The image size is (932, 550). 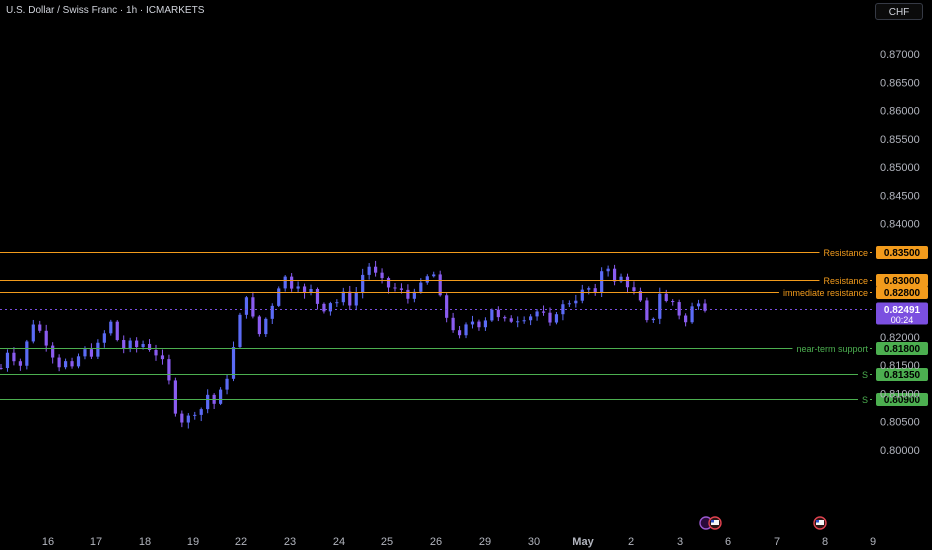 I want to click on time-tick-label: 17, so click(x=96, y=542).